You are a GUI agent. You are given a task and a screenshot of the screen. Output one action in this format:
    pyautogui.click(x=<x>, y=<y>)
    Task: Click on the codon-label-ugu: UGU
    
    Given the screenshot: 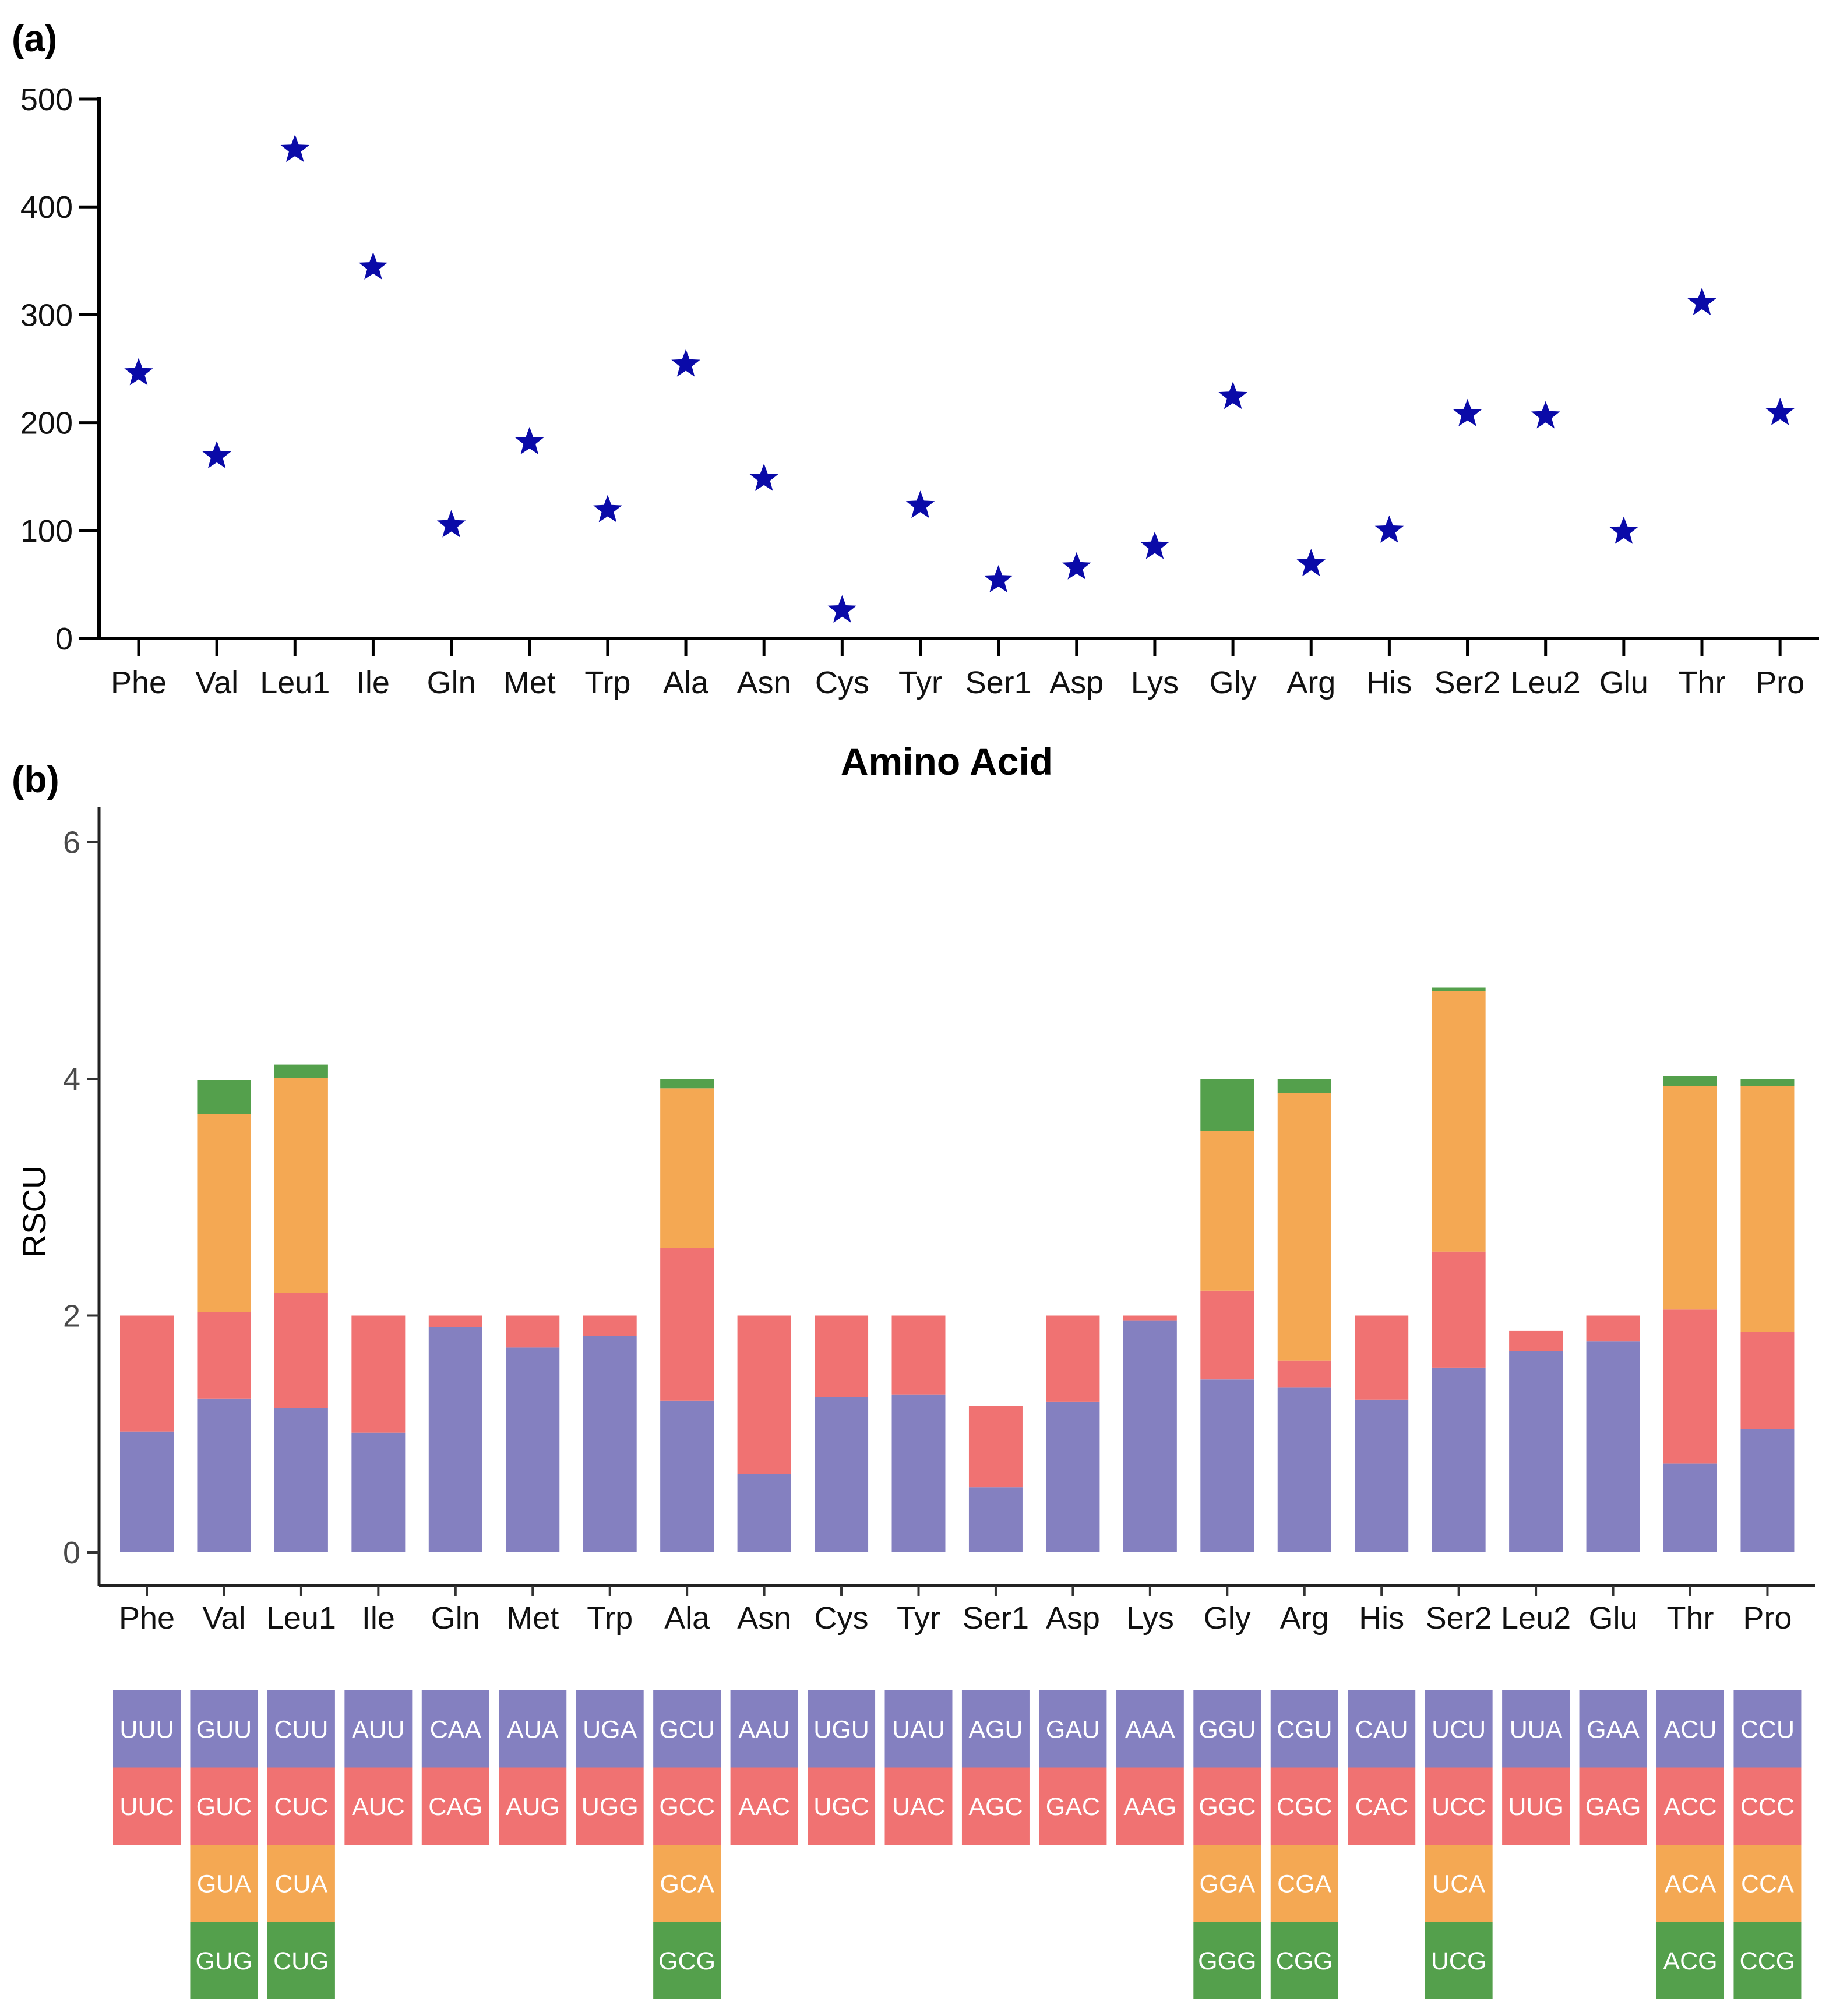 What is the action you would take?
    pyautogui.click(x=841, y=1729)
    